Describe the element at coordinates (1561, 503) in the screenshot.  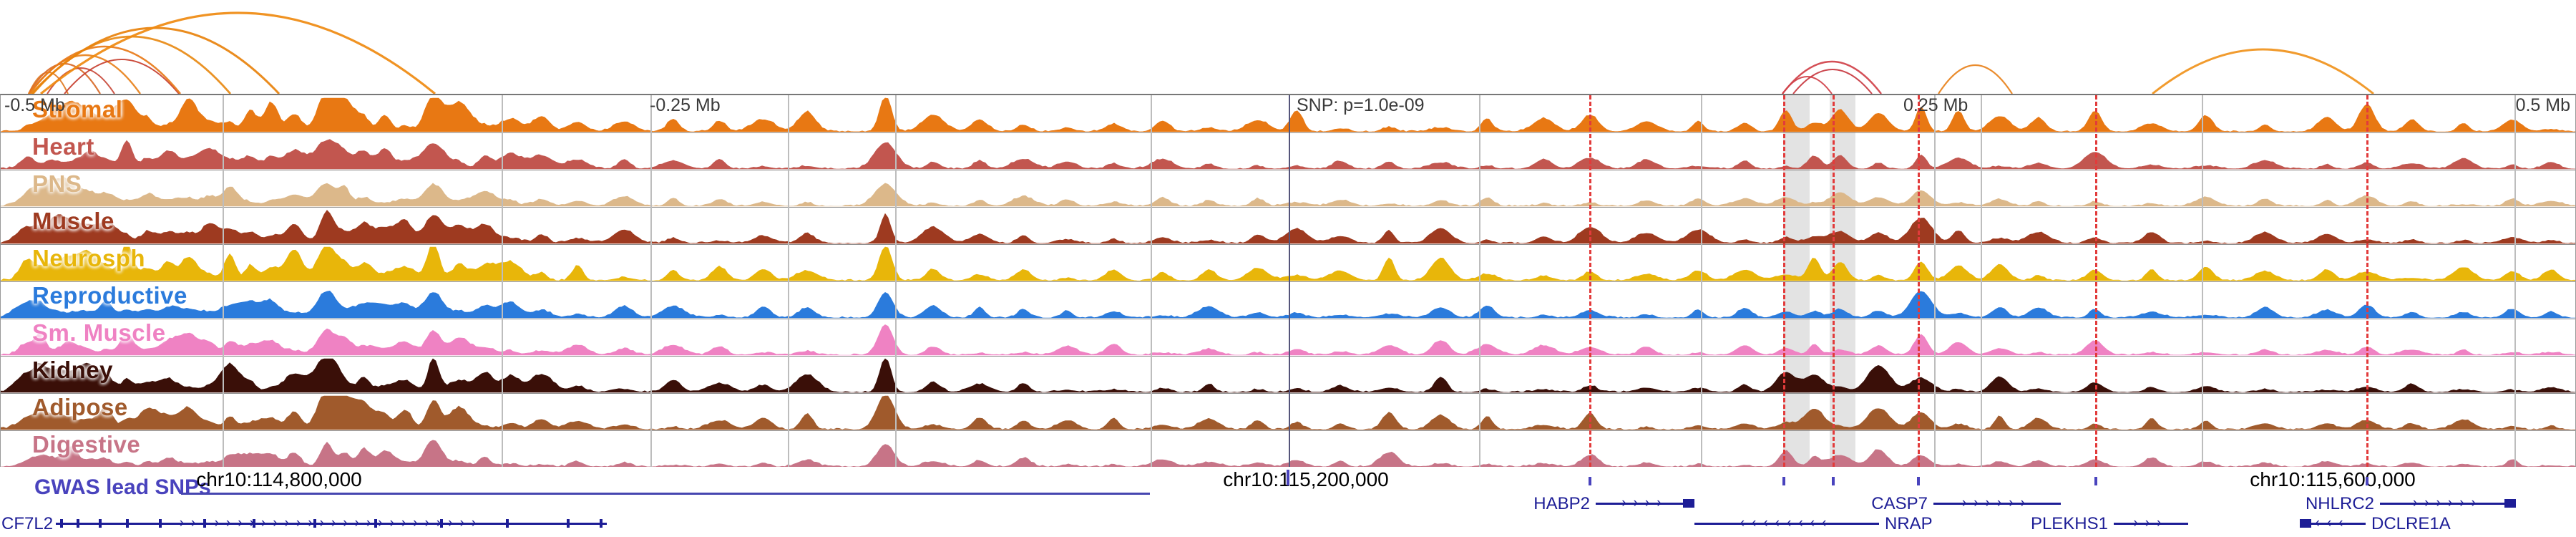
I see `gene-label-habp2: HABP2` at that location.